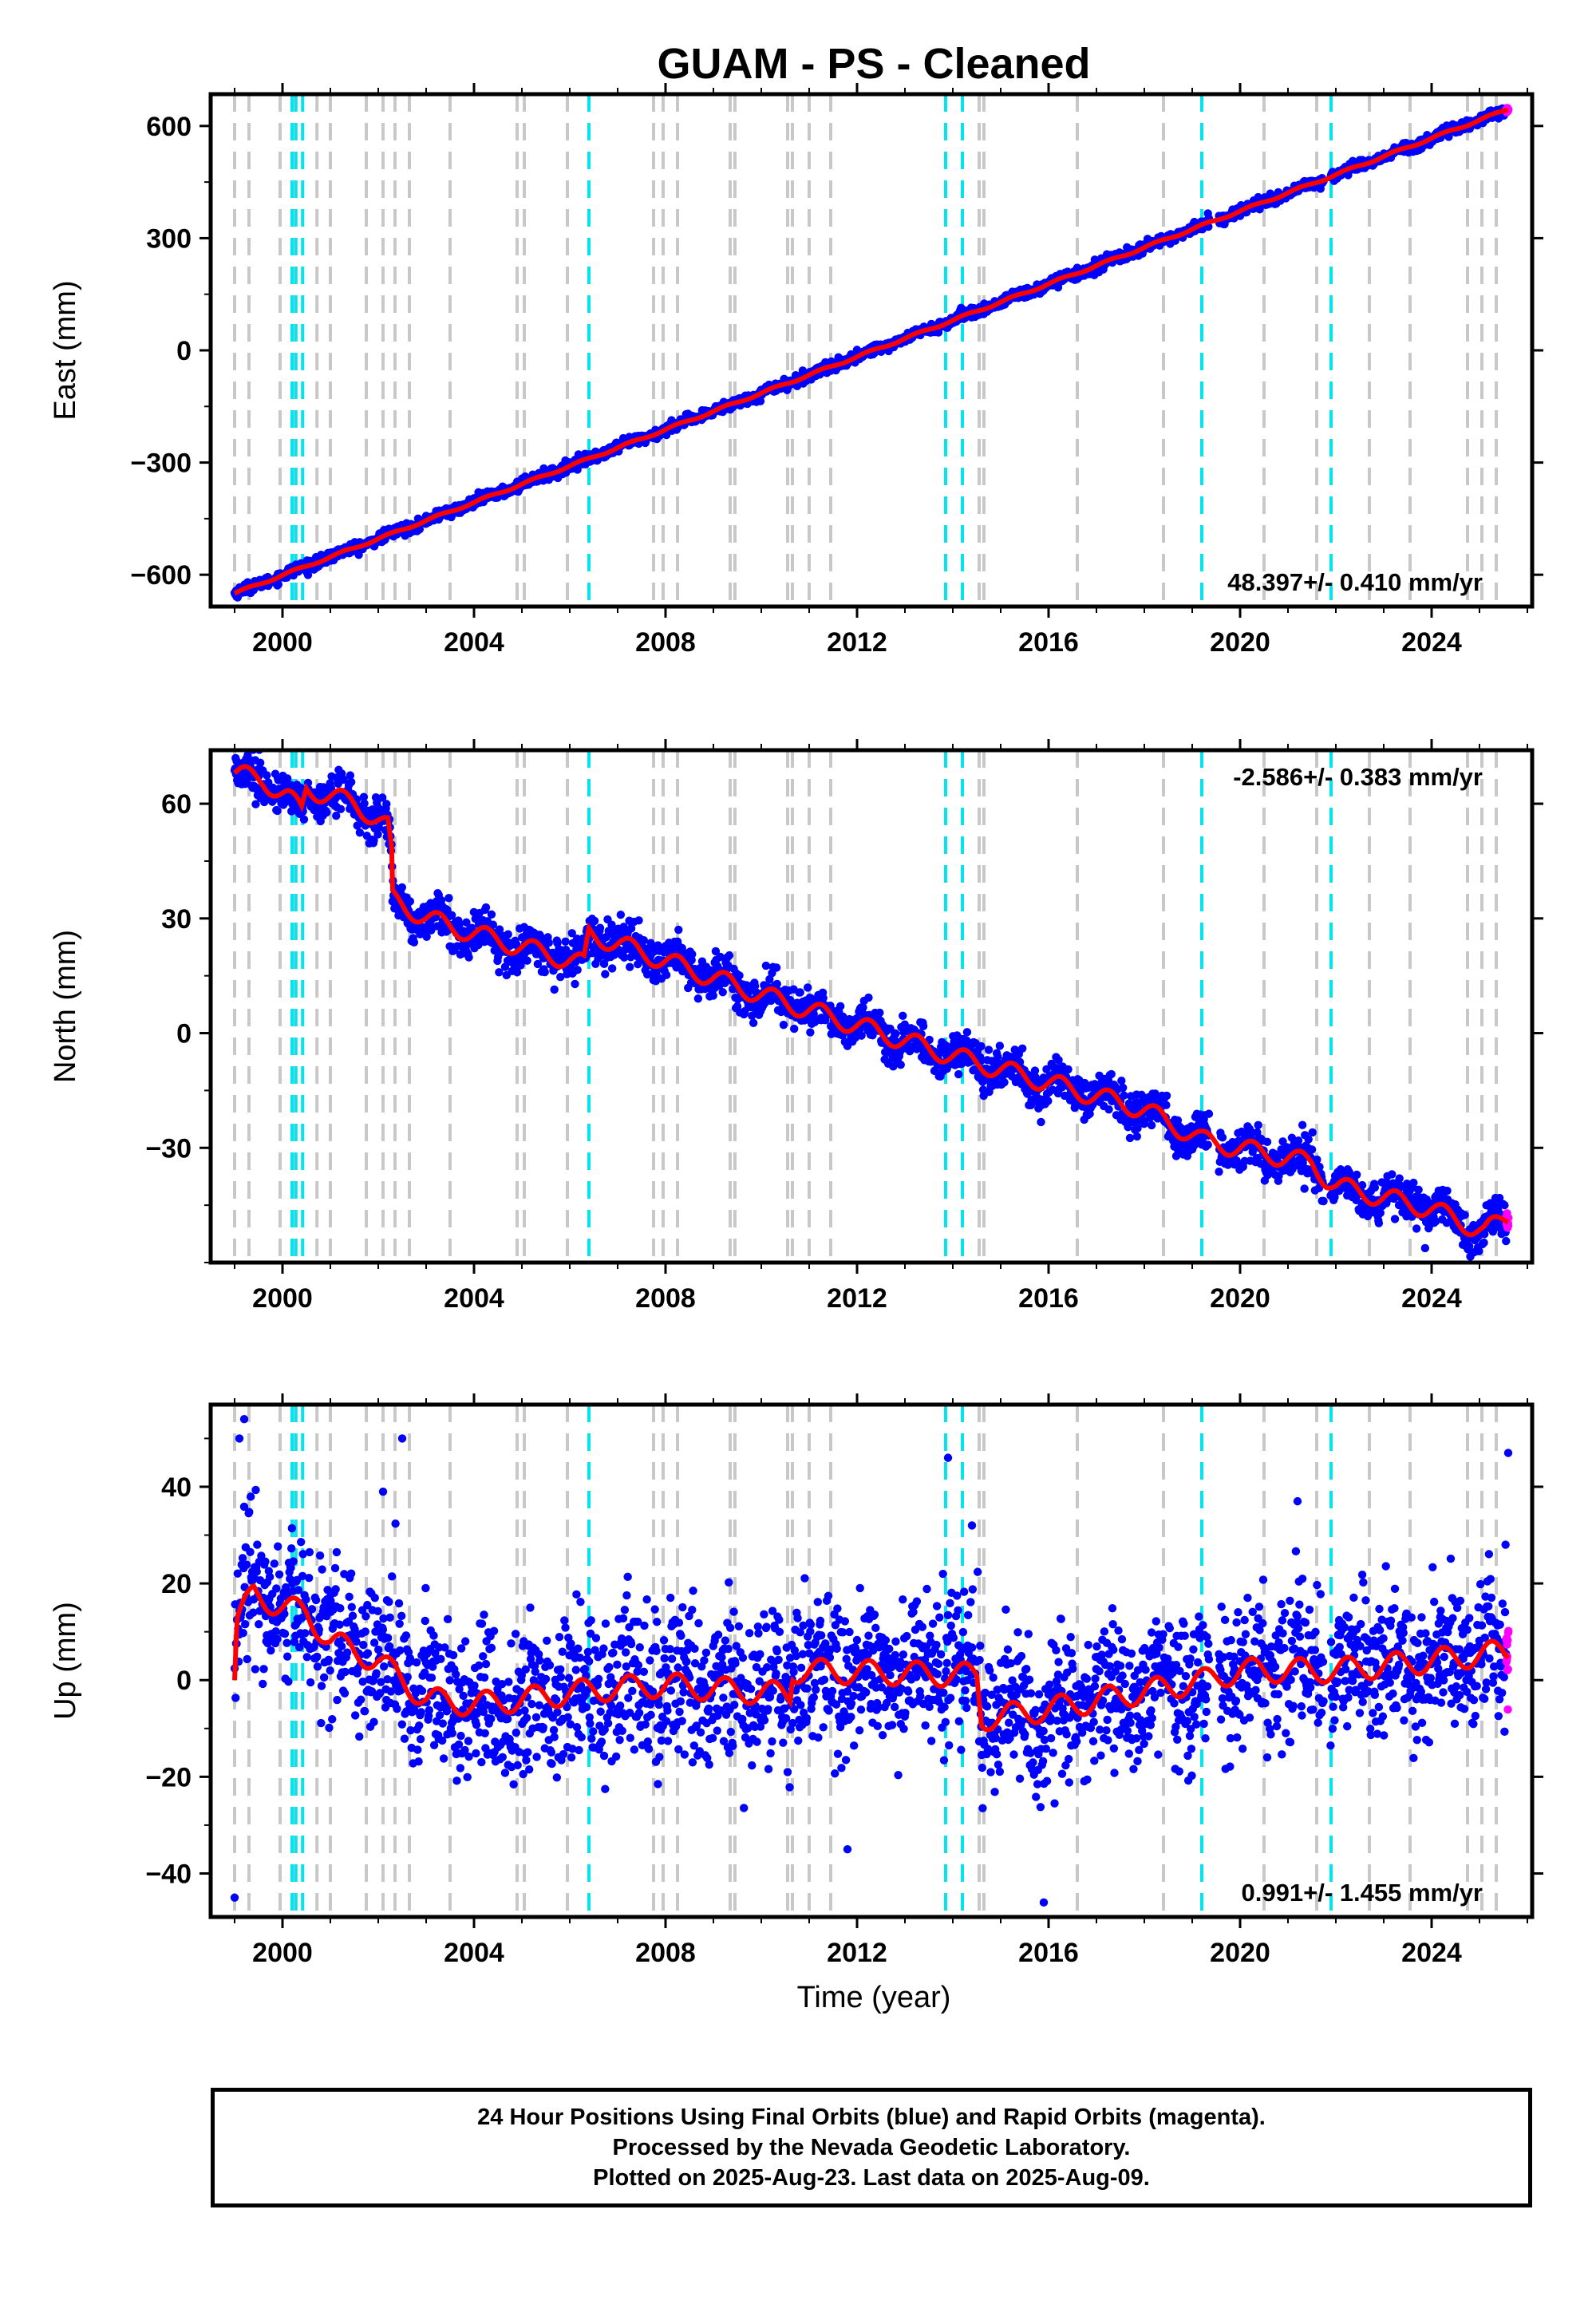 The image size is (1596, 2316). What do you see at coordinates (474, 642) in the screenshot?
I see `x-tick-label: 2004` at bounding box center [474, 642].